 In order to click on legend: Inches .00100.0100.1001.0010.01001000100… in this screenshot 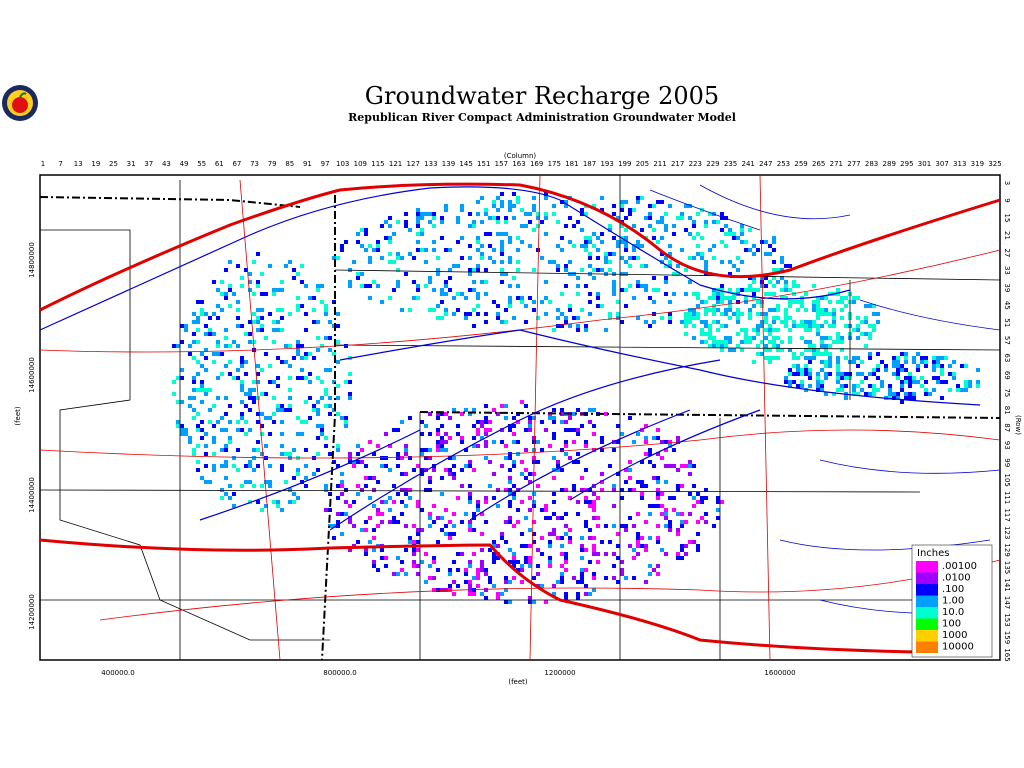, I will do `click(952, 601)`.